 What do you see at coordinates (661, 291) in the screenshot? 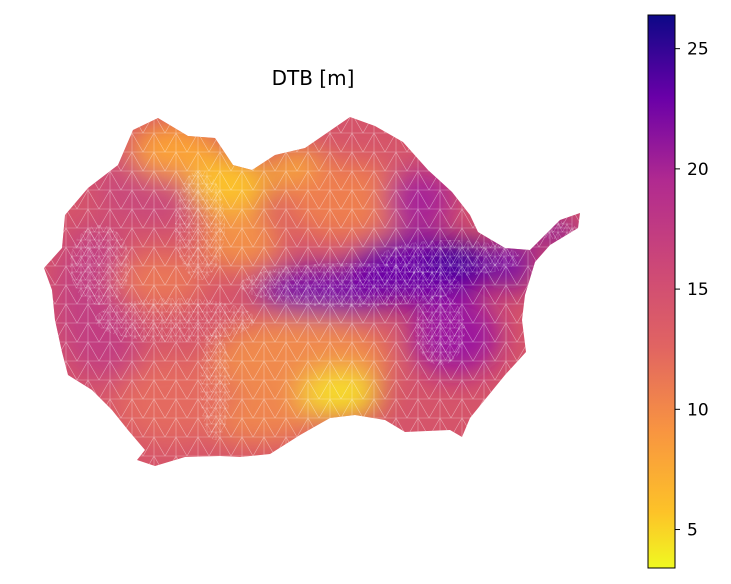
I see `colorbar-gradient` at bounding box center [661, 291].